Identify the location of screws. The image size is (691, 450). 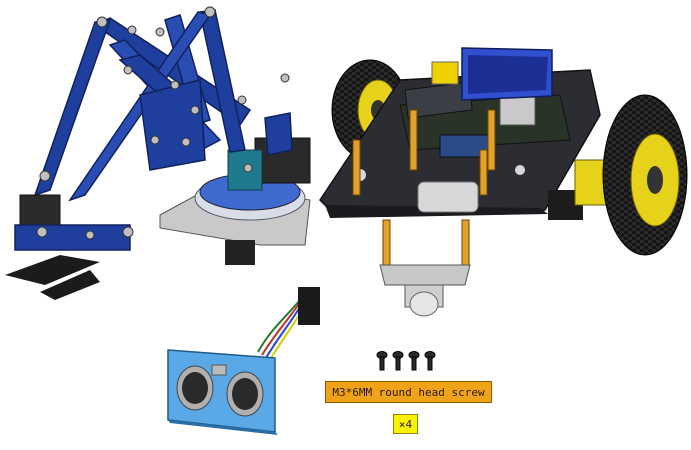
(406, 361).